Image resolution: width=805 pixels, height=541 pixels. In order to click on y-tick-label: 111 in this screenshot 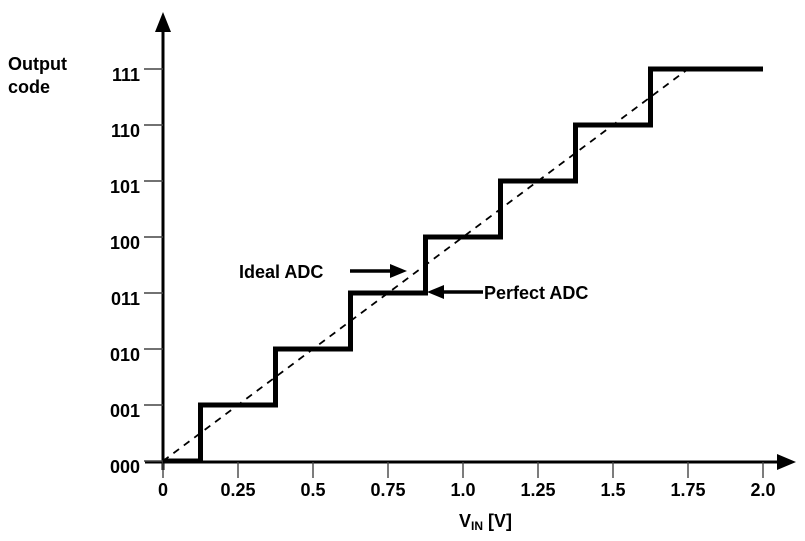, I will do `click(126, 75)`.